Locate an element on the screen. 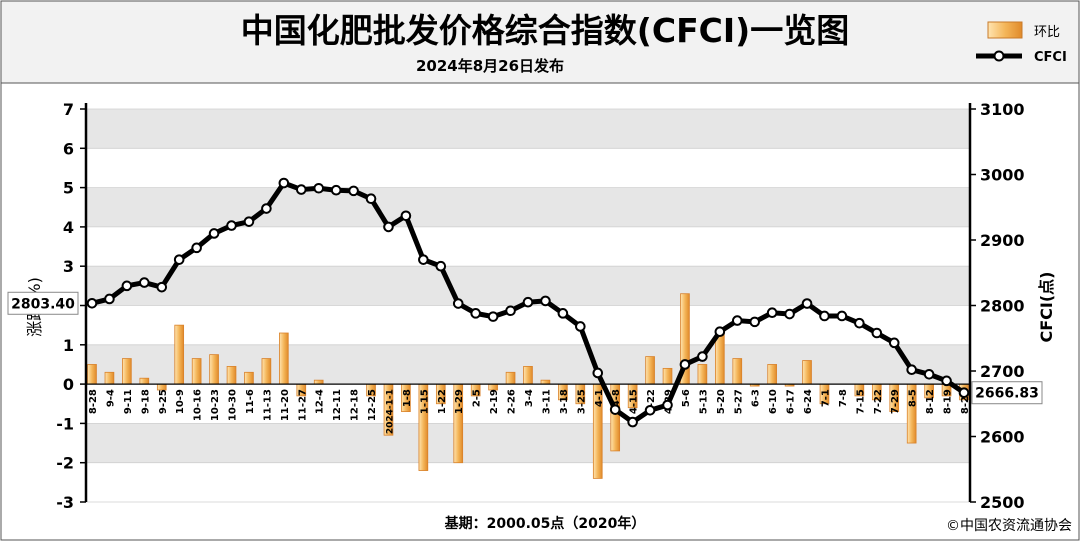  x-tick-label: 11-6 is located at coordinates (250, 401).